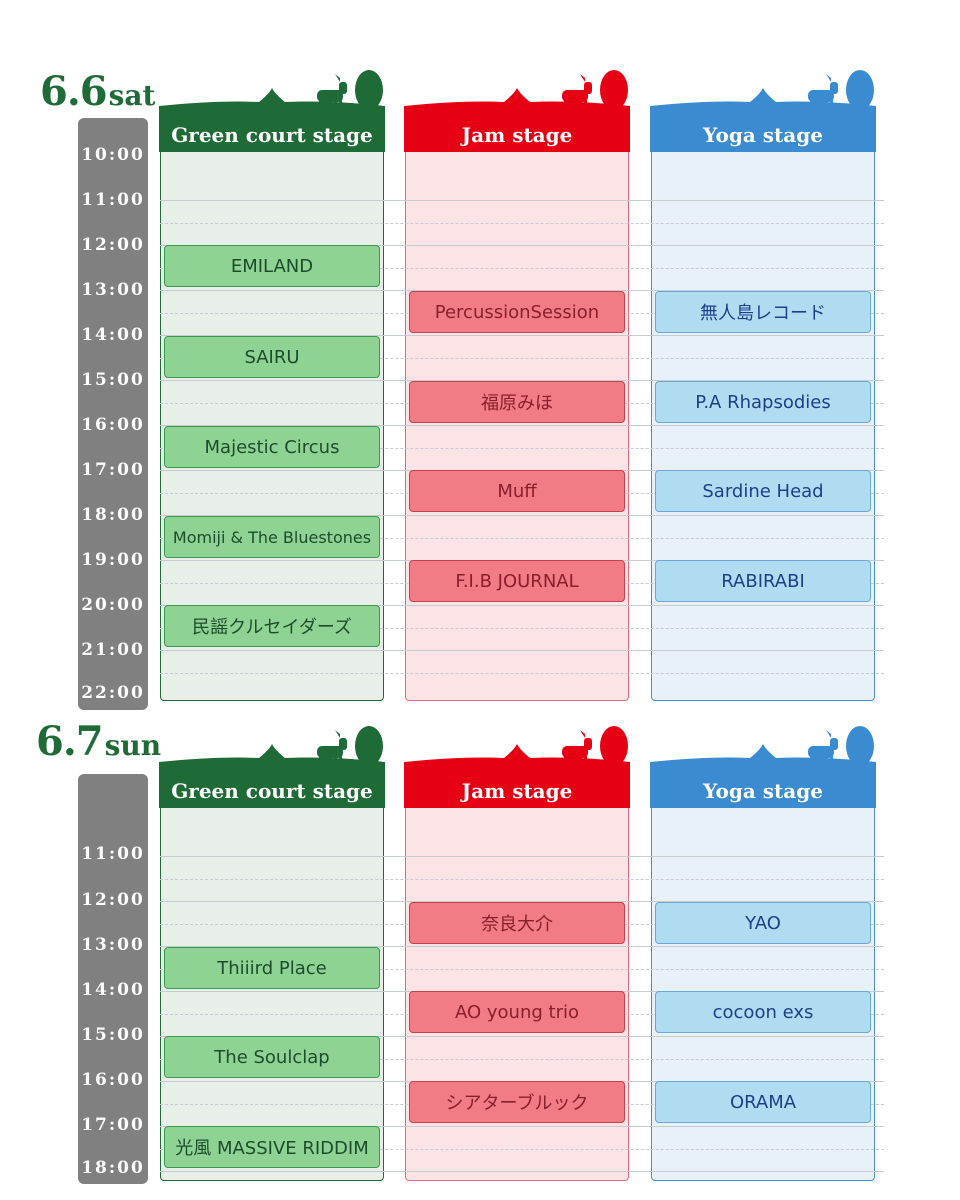 The image size is (960, 1200). Describe the element at coordinates (113, 560) in the screenshot. I see `time-label: 19:00` at that location.